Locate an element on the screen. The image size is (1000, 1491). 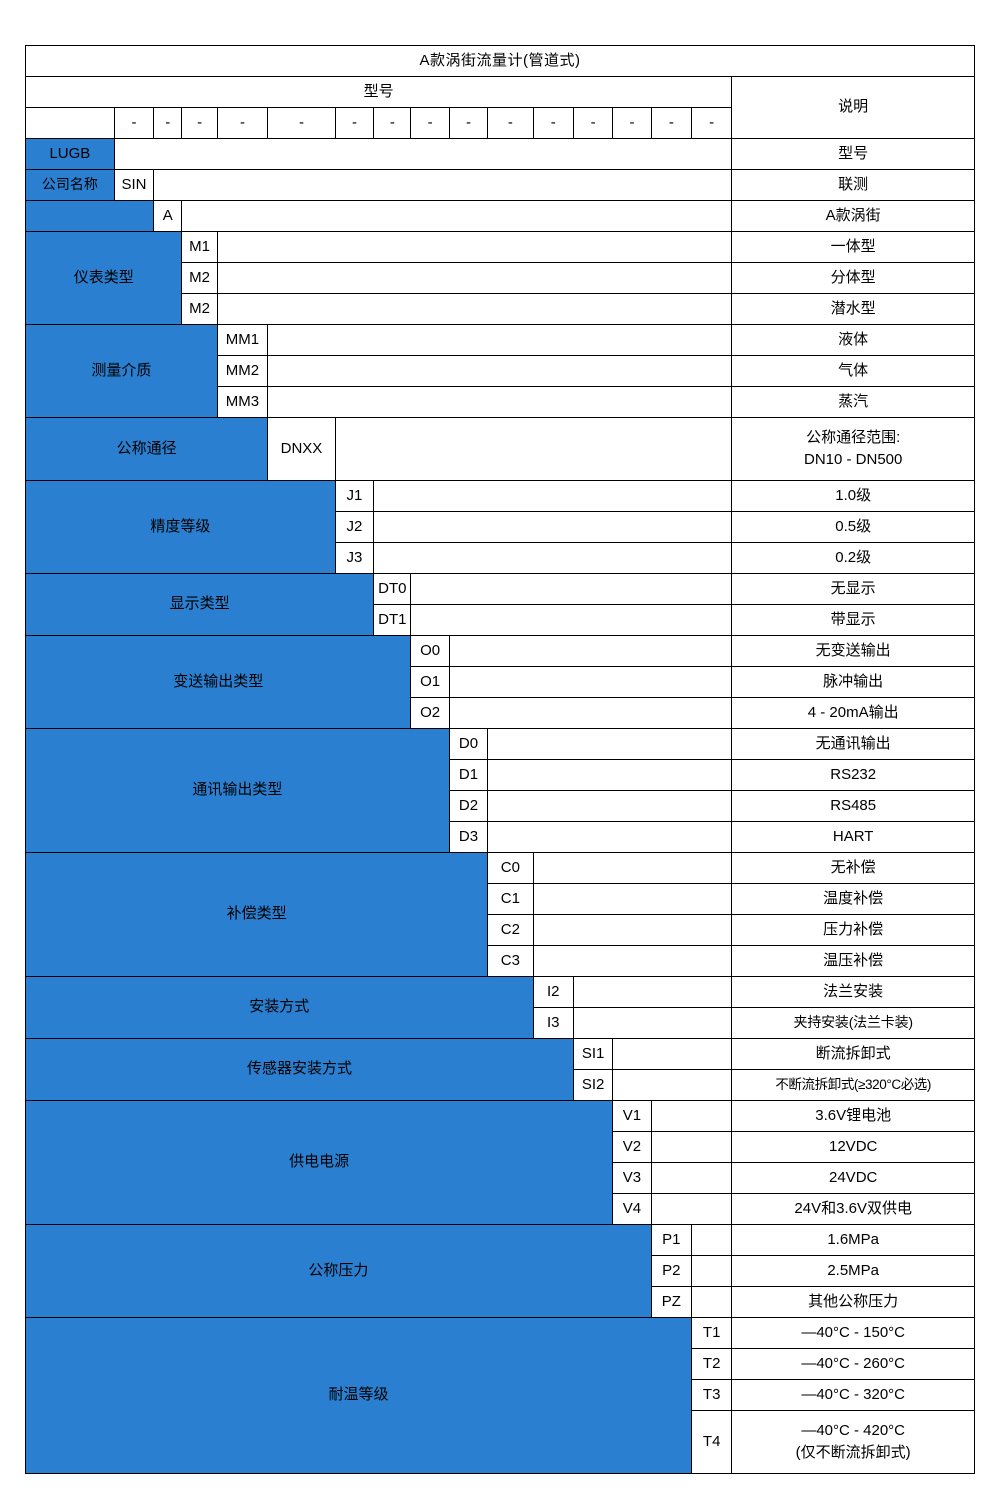
table-row: 显示类型 DT0 无显示 is located at coordinates (499, 604).